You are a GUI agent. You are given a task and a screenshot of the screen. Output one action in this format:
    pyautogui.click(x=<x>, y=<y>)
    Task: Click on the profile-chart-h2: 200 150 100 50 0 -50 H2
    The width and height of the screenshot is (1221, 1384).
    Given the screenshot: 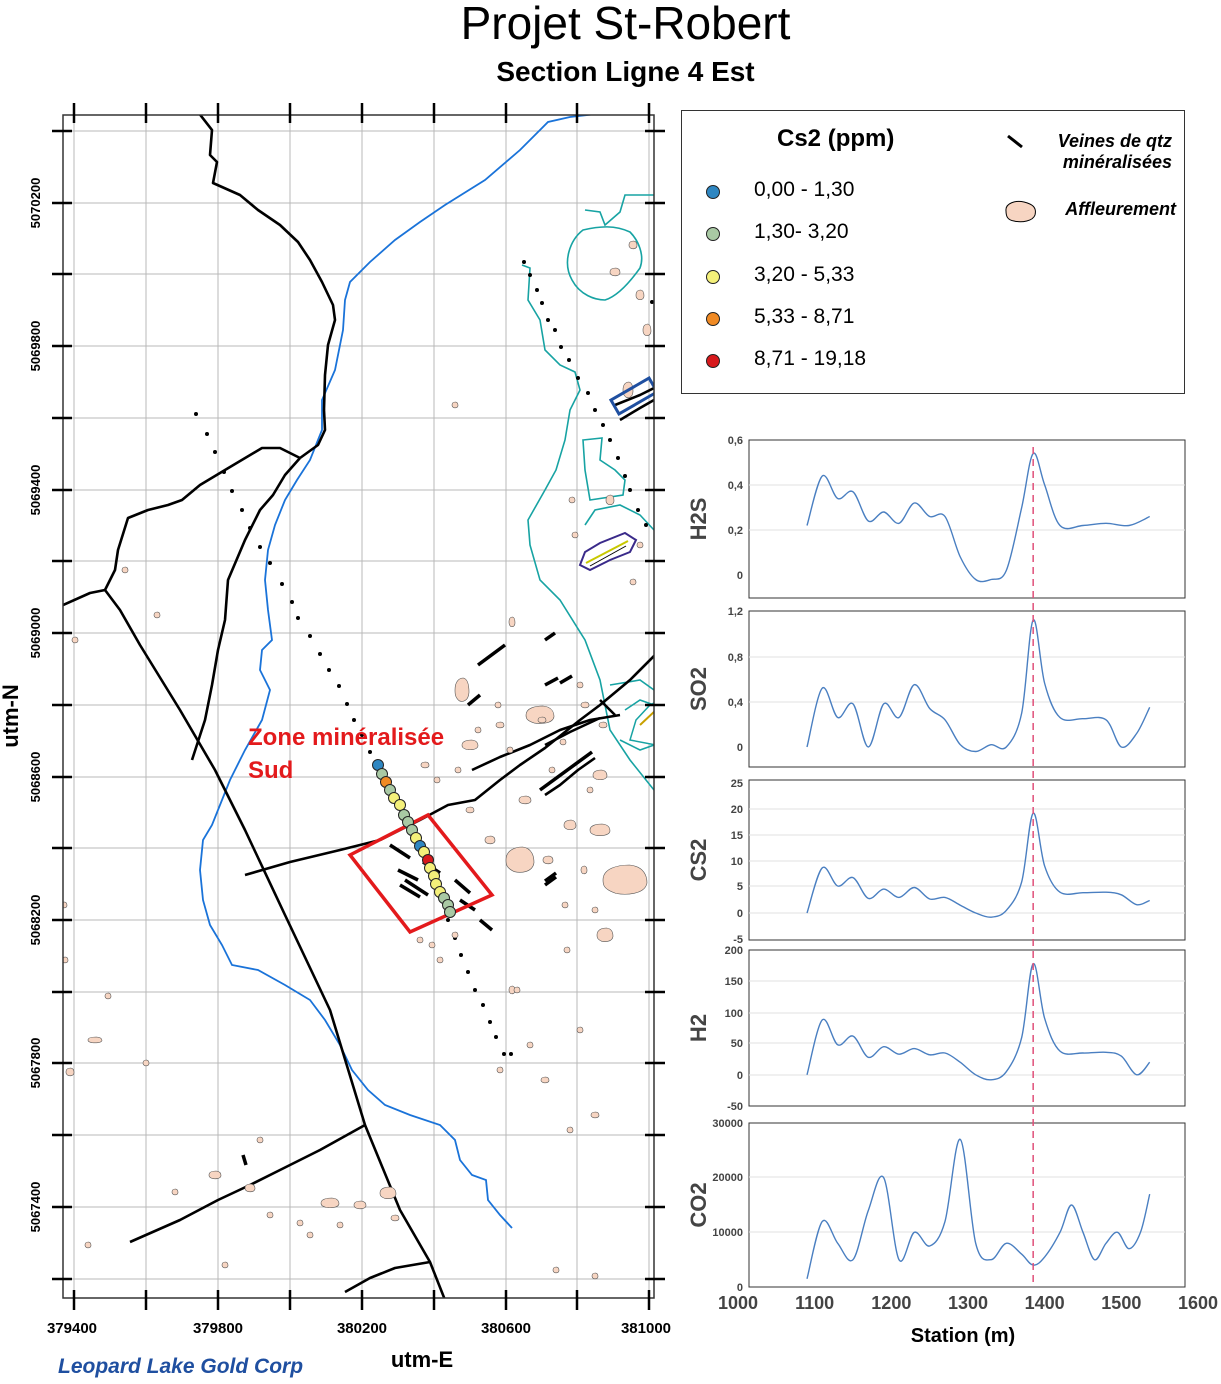 What is the action you would take?
    pyautogui.click(x=936, y=1029)
    